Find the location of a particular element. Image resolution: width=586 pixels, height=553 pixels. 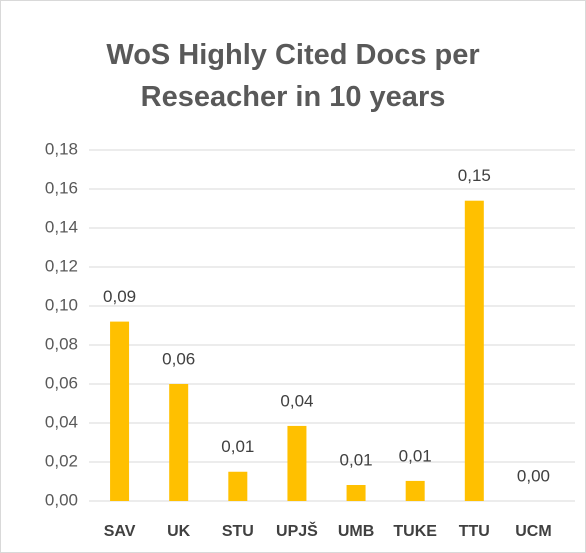

y-tick-label: 0,02 is located at coordinates (61, 460).